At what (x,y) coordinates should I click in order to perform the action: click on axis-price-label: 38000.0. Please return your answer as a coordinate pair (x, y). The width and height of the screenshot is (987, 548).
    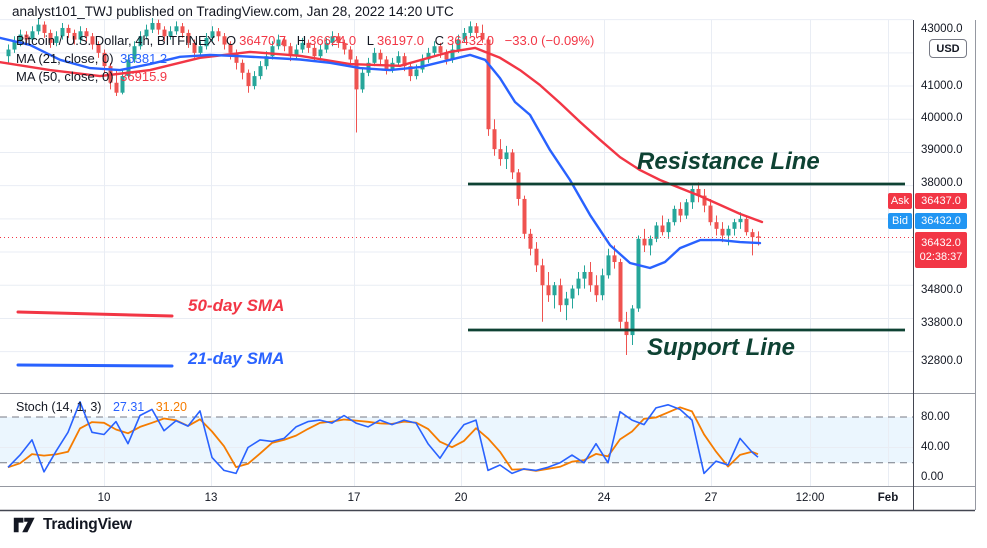
    Looking at the image, I should click on (942, 183).